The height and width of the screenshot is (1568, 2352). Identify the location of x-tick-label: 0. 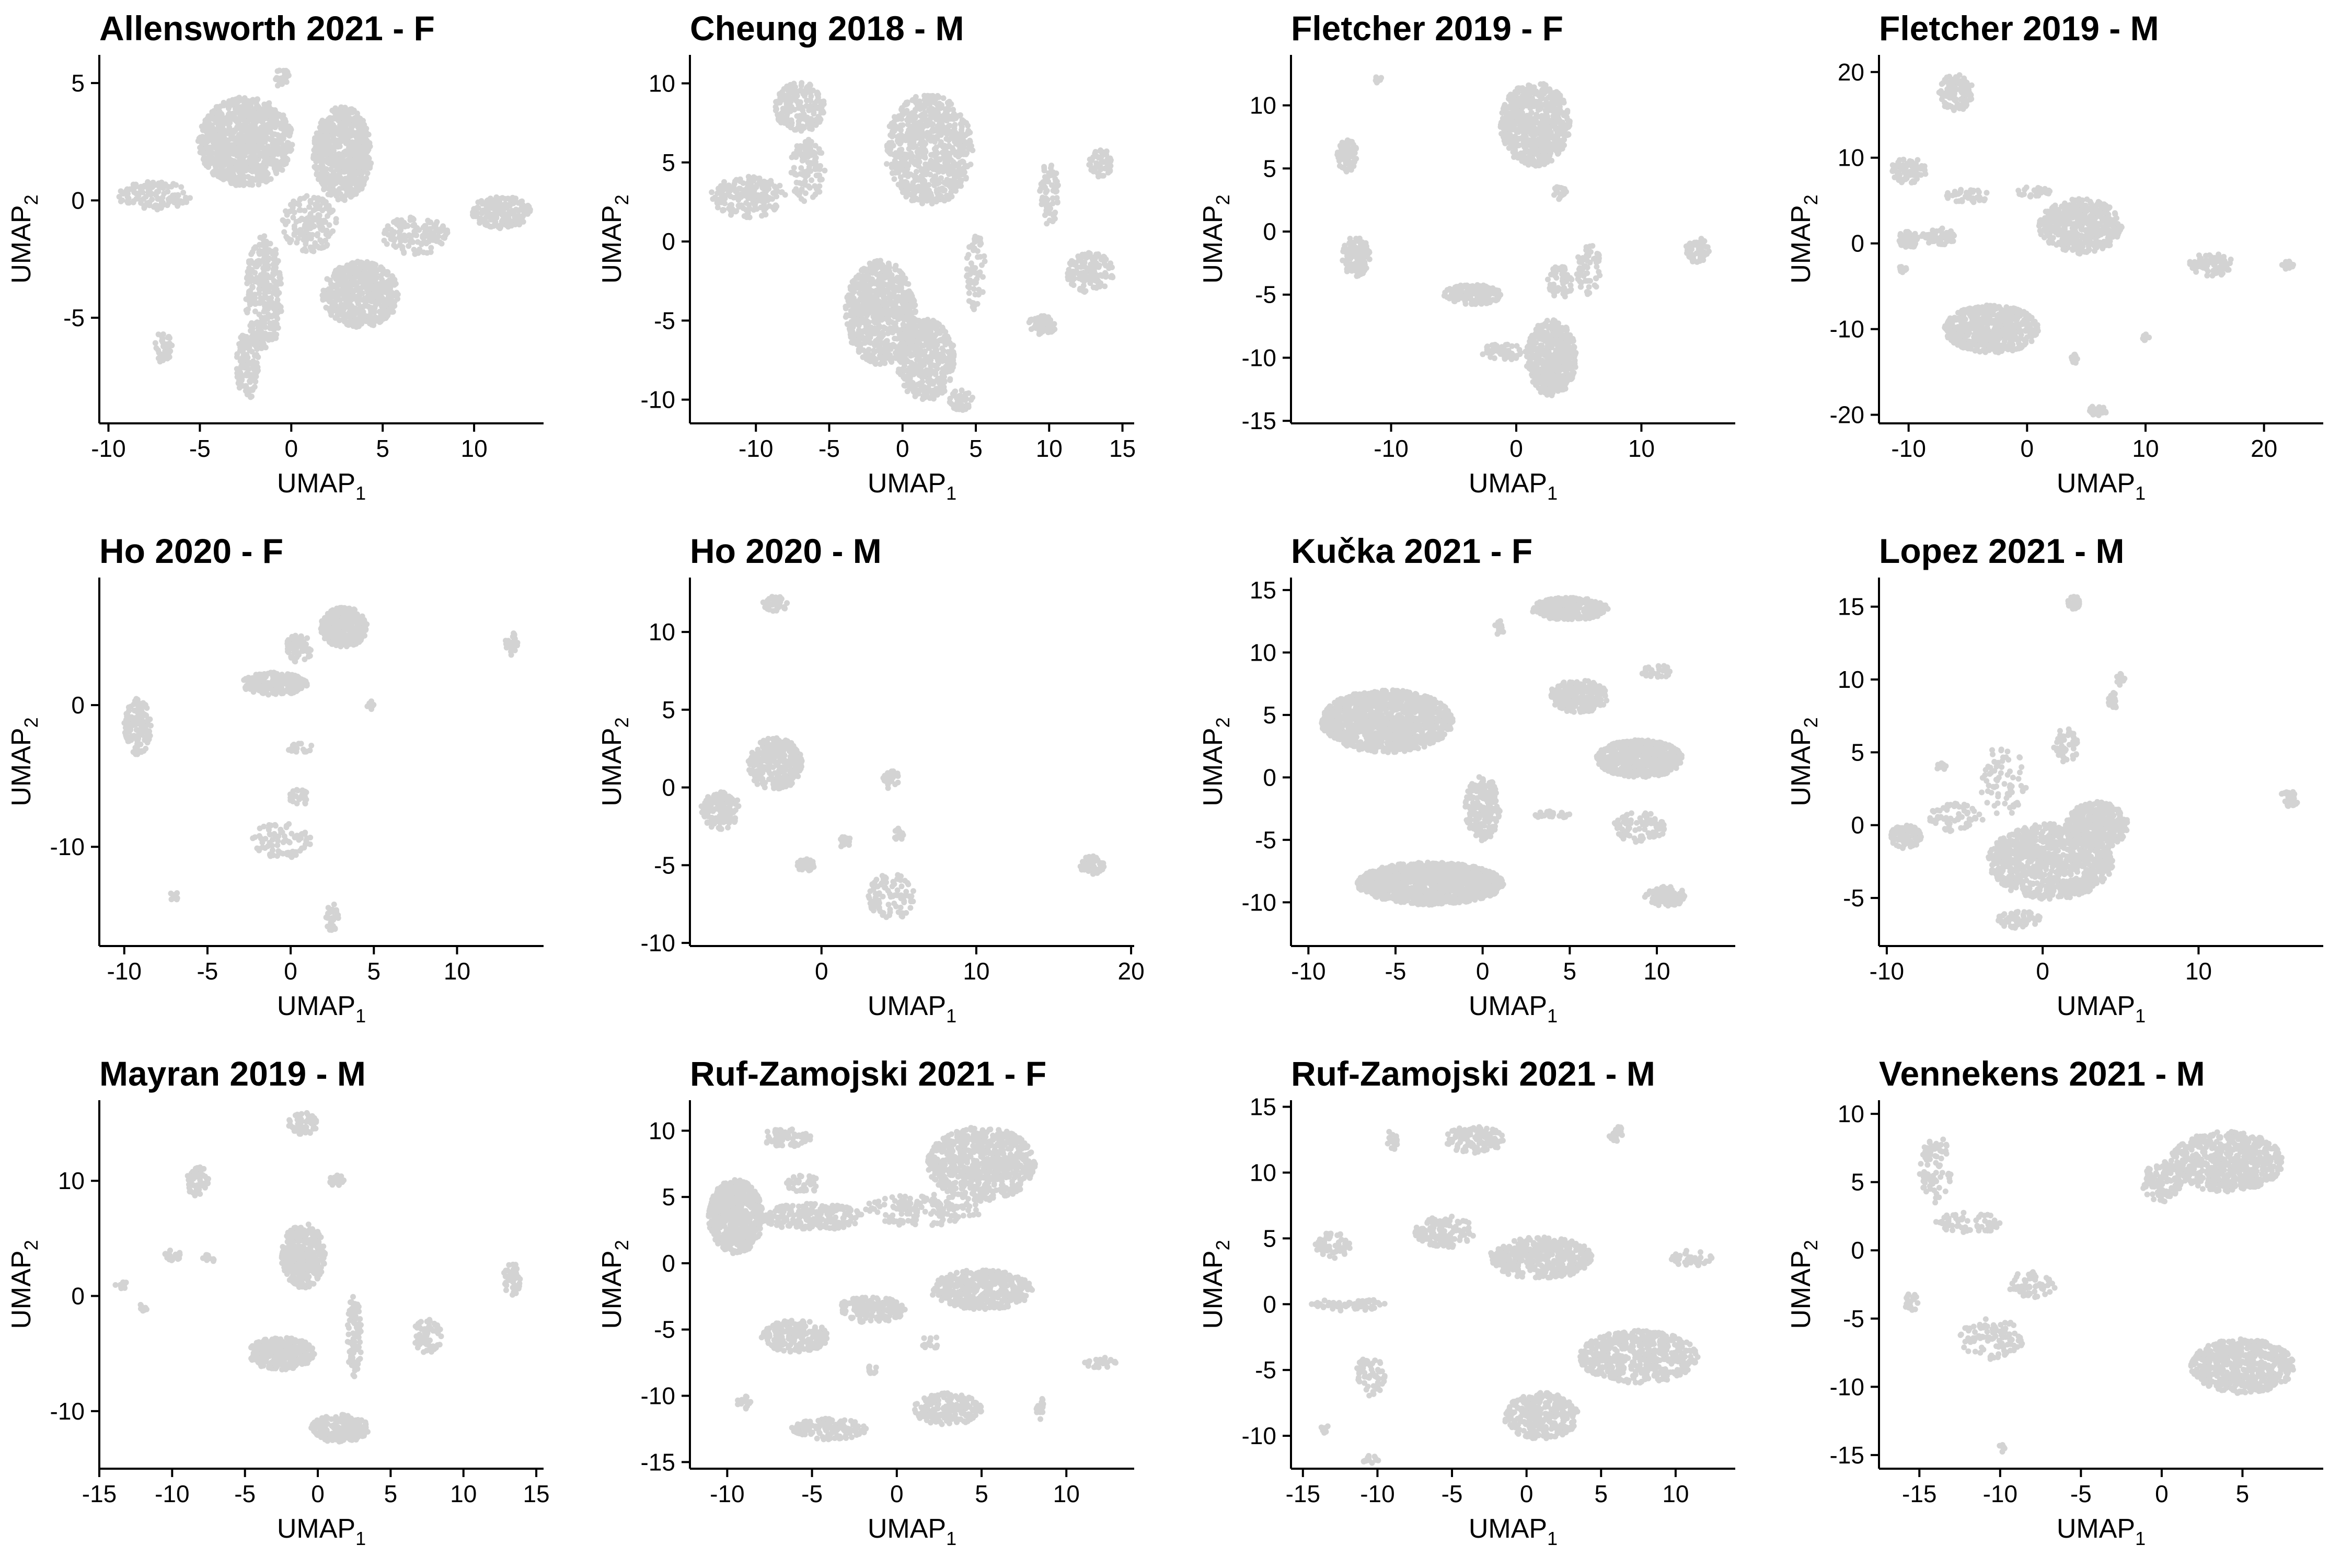
(291, 448).